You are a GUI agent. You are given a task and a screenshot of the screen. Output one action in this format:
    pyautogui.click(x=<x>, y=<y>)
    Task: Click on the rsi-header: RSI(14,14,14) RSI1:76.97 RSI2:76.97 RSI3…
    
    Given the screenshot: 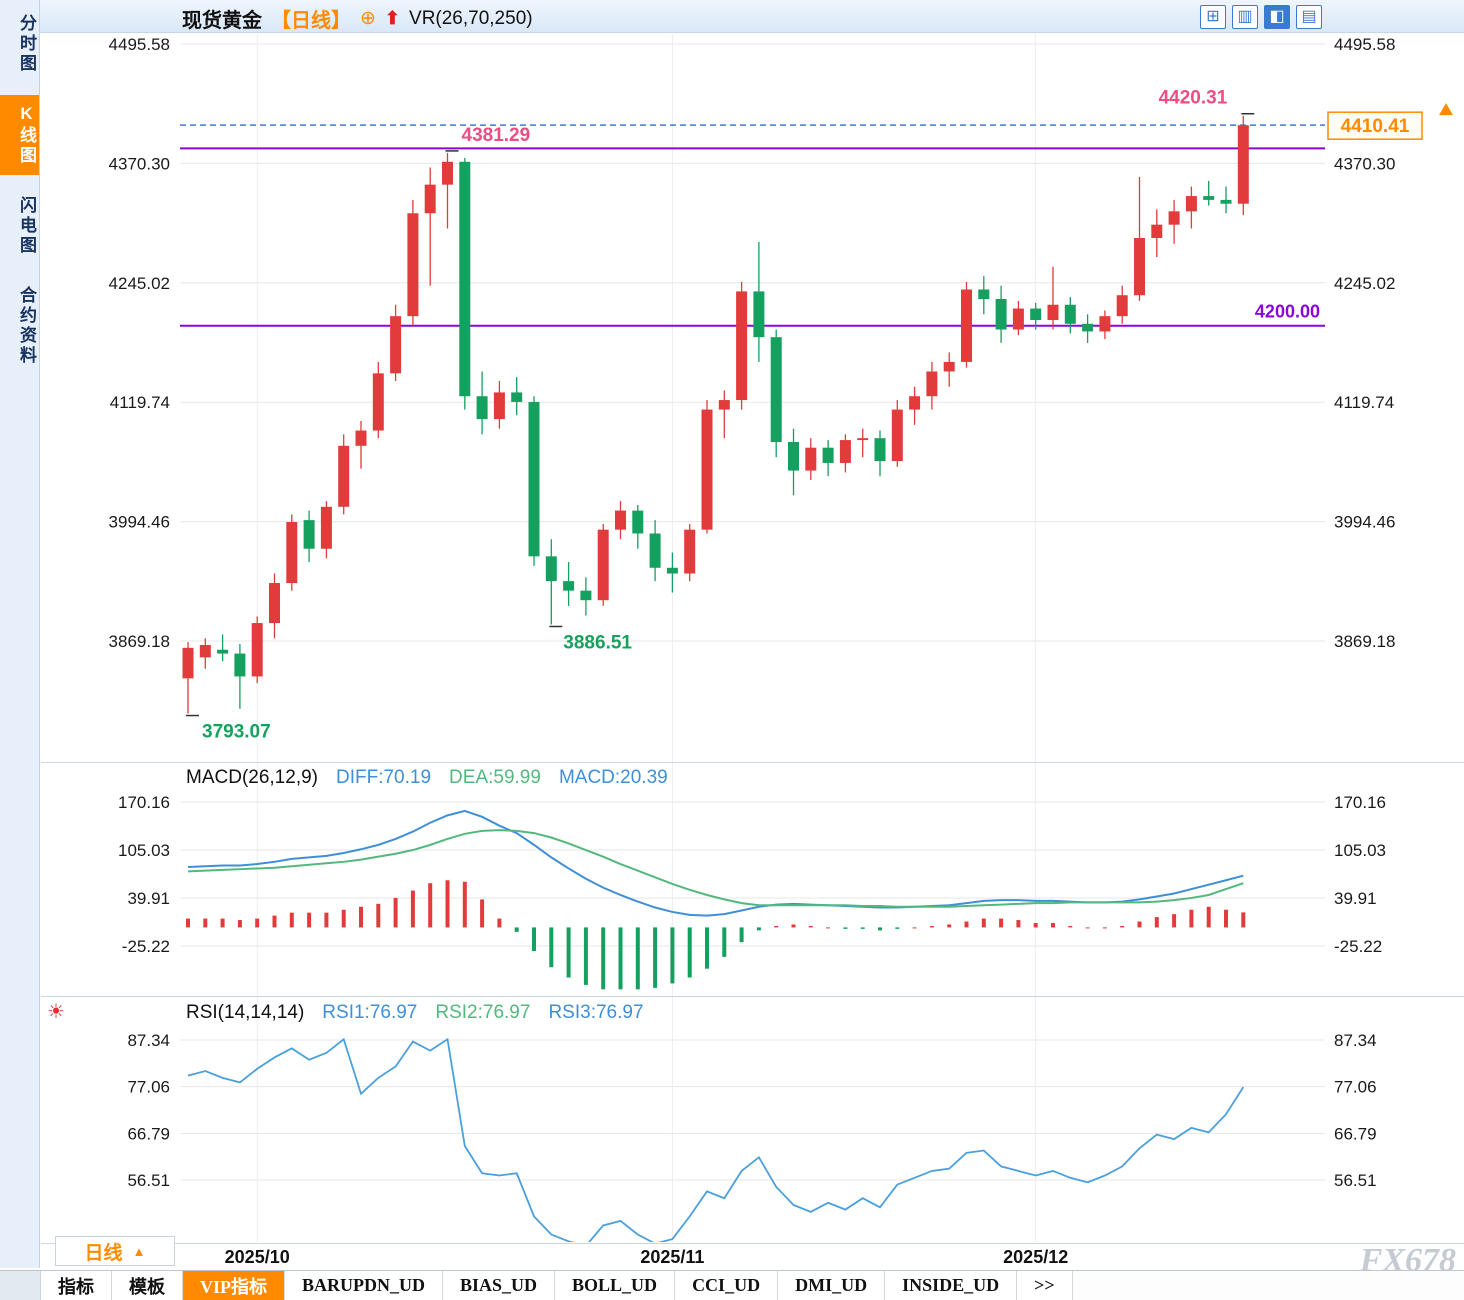 What is the action you would take?
    pyautogui.click(x=415, y=1013)
    